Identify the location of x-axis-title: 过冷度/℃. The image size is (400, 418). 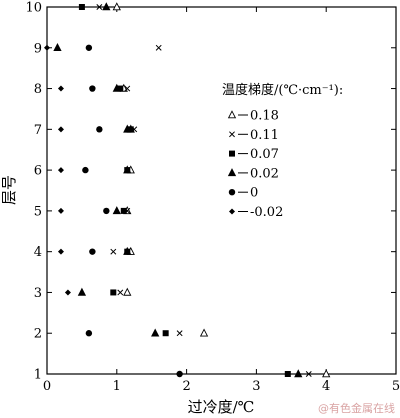
(221, 407).